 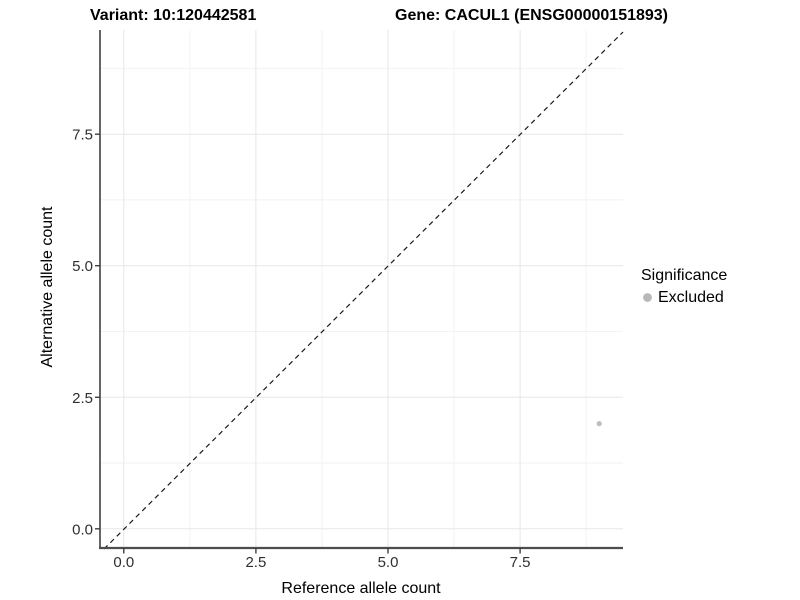 What do you see at coordinates (684, 286) in the screenshot?
I see `legend: Significance Excluded` at bounding box center [684, 286].